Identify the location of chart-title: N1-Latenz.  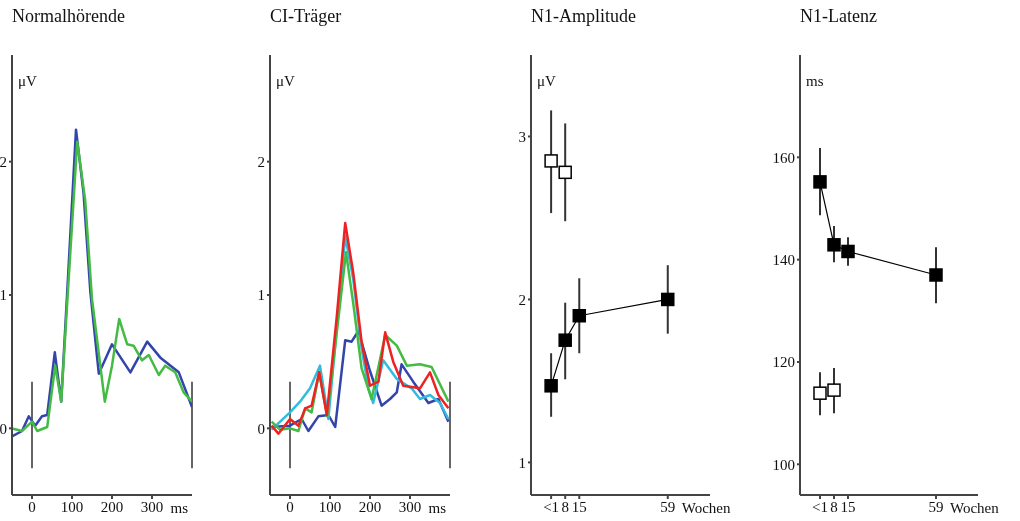
(838, 16).